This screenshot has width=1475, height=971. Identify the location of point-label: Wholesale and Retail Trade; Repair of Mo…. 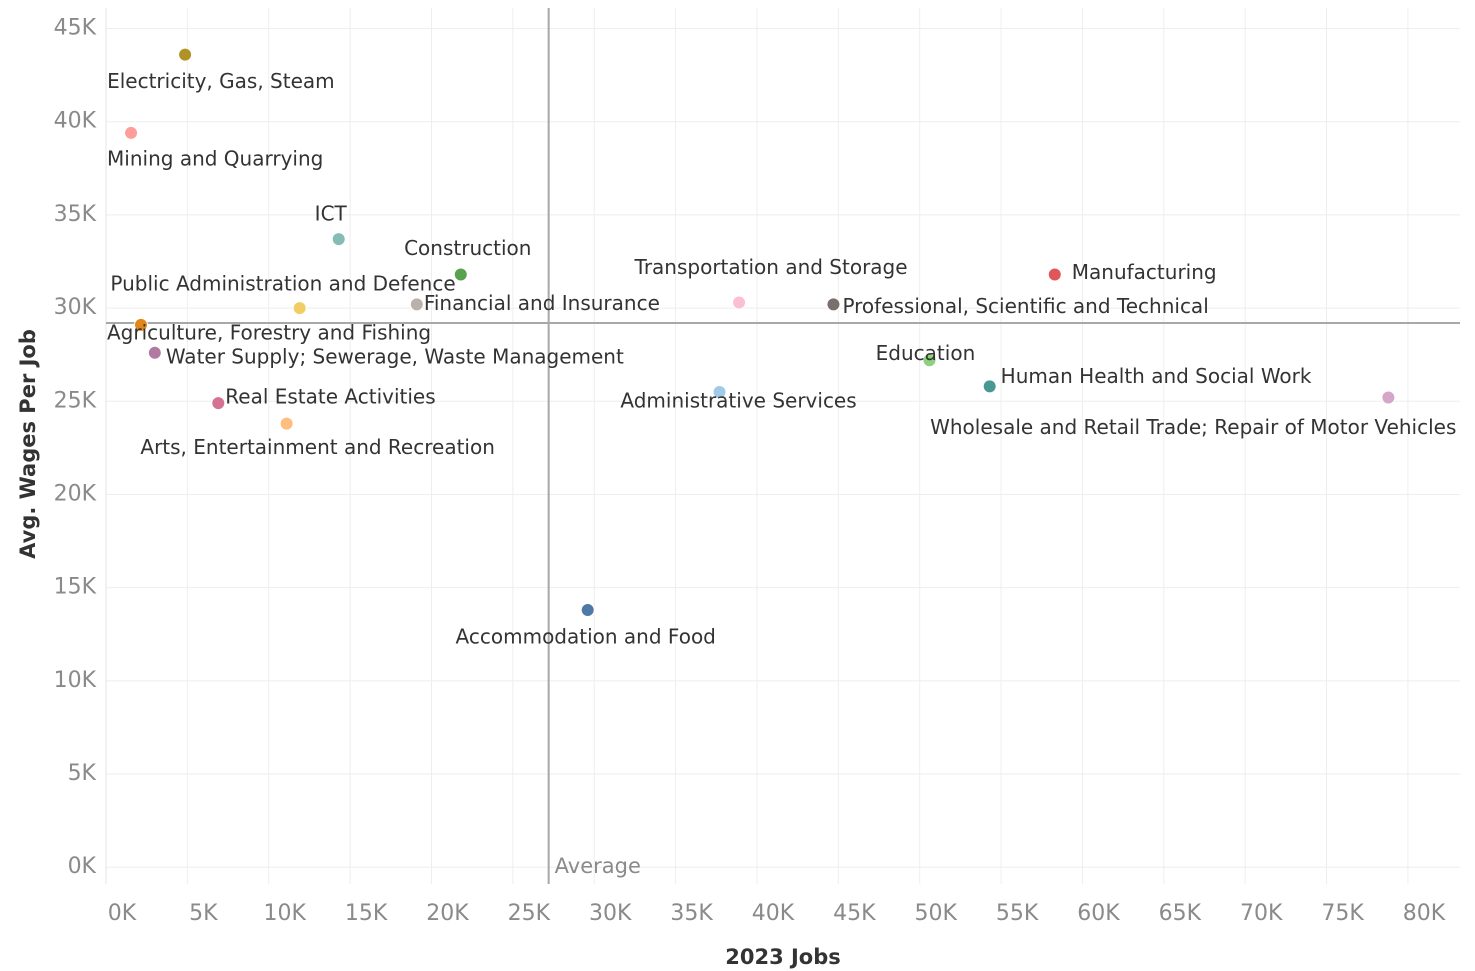
(1193, 427).